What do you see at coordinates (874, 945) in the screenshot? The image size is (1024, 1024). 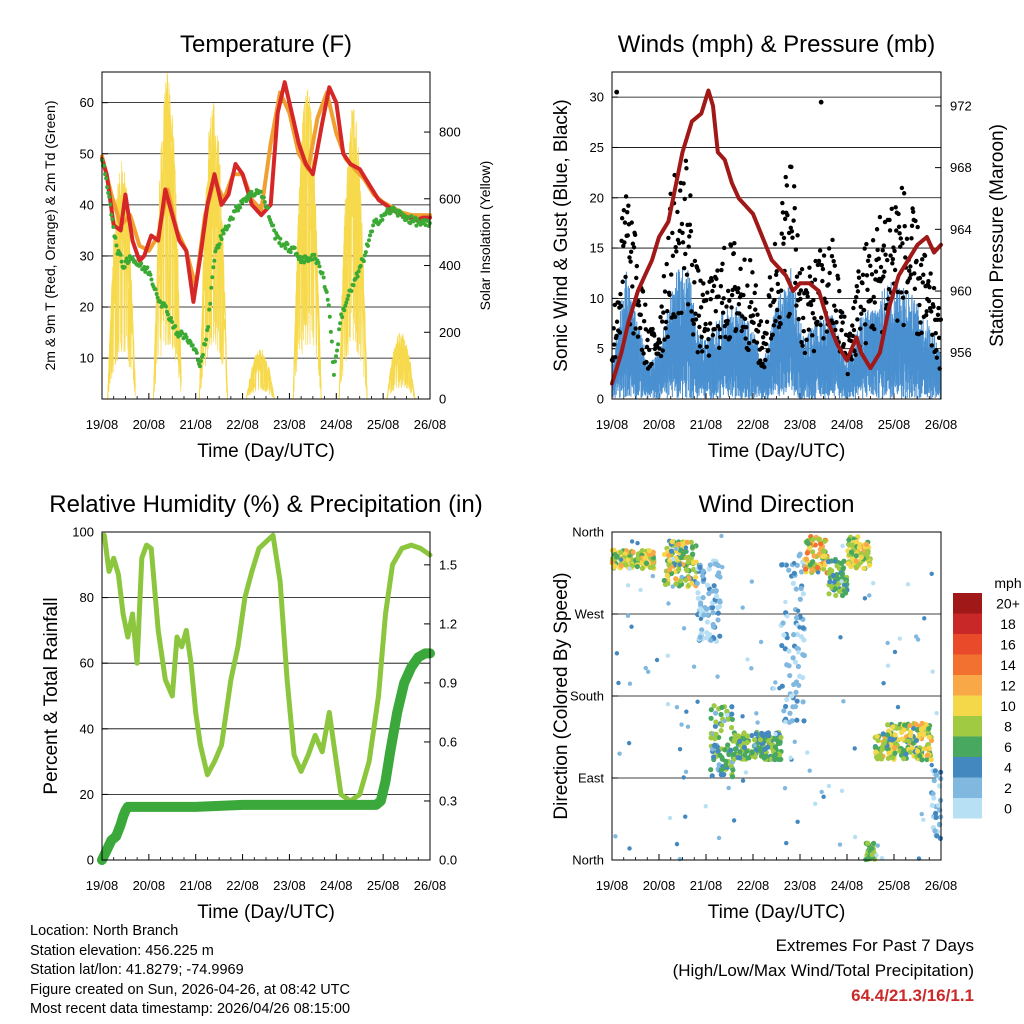 I see `extremes-title: Extremes For Past 7 Days` at bounding box center [874, 945].